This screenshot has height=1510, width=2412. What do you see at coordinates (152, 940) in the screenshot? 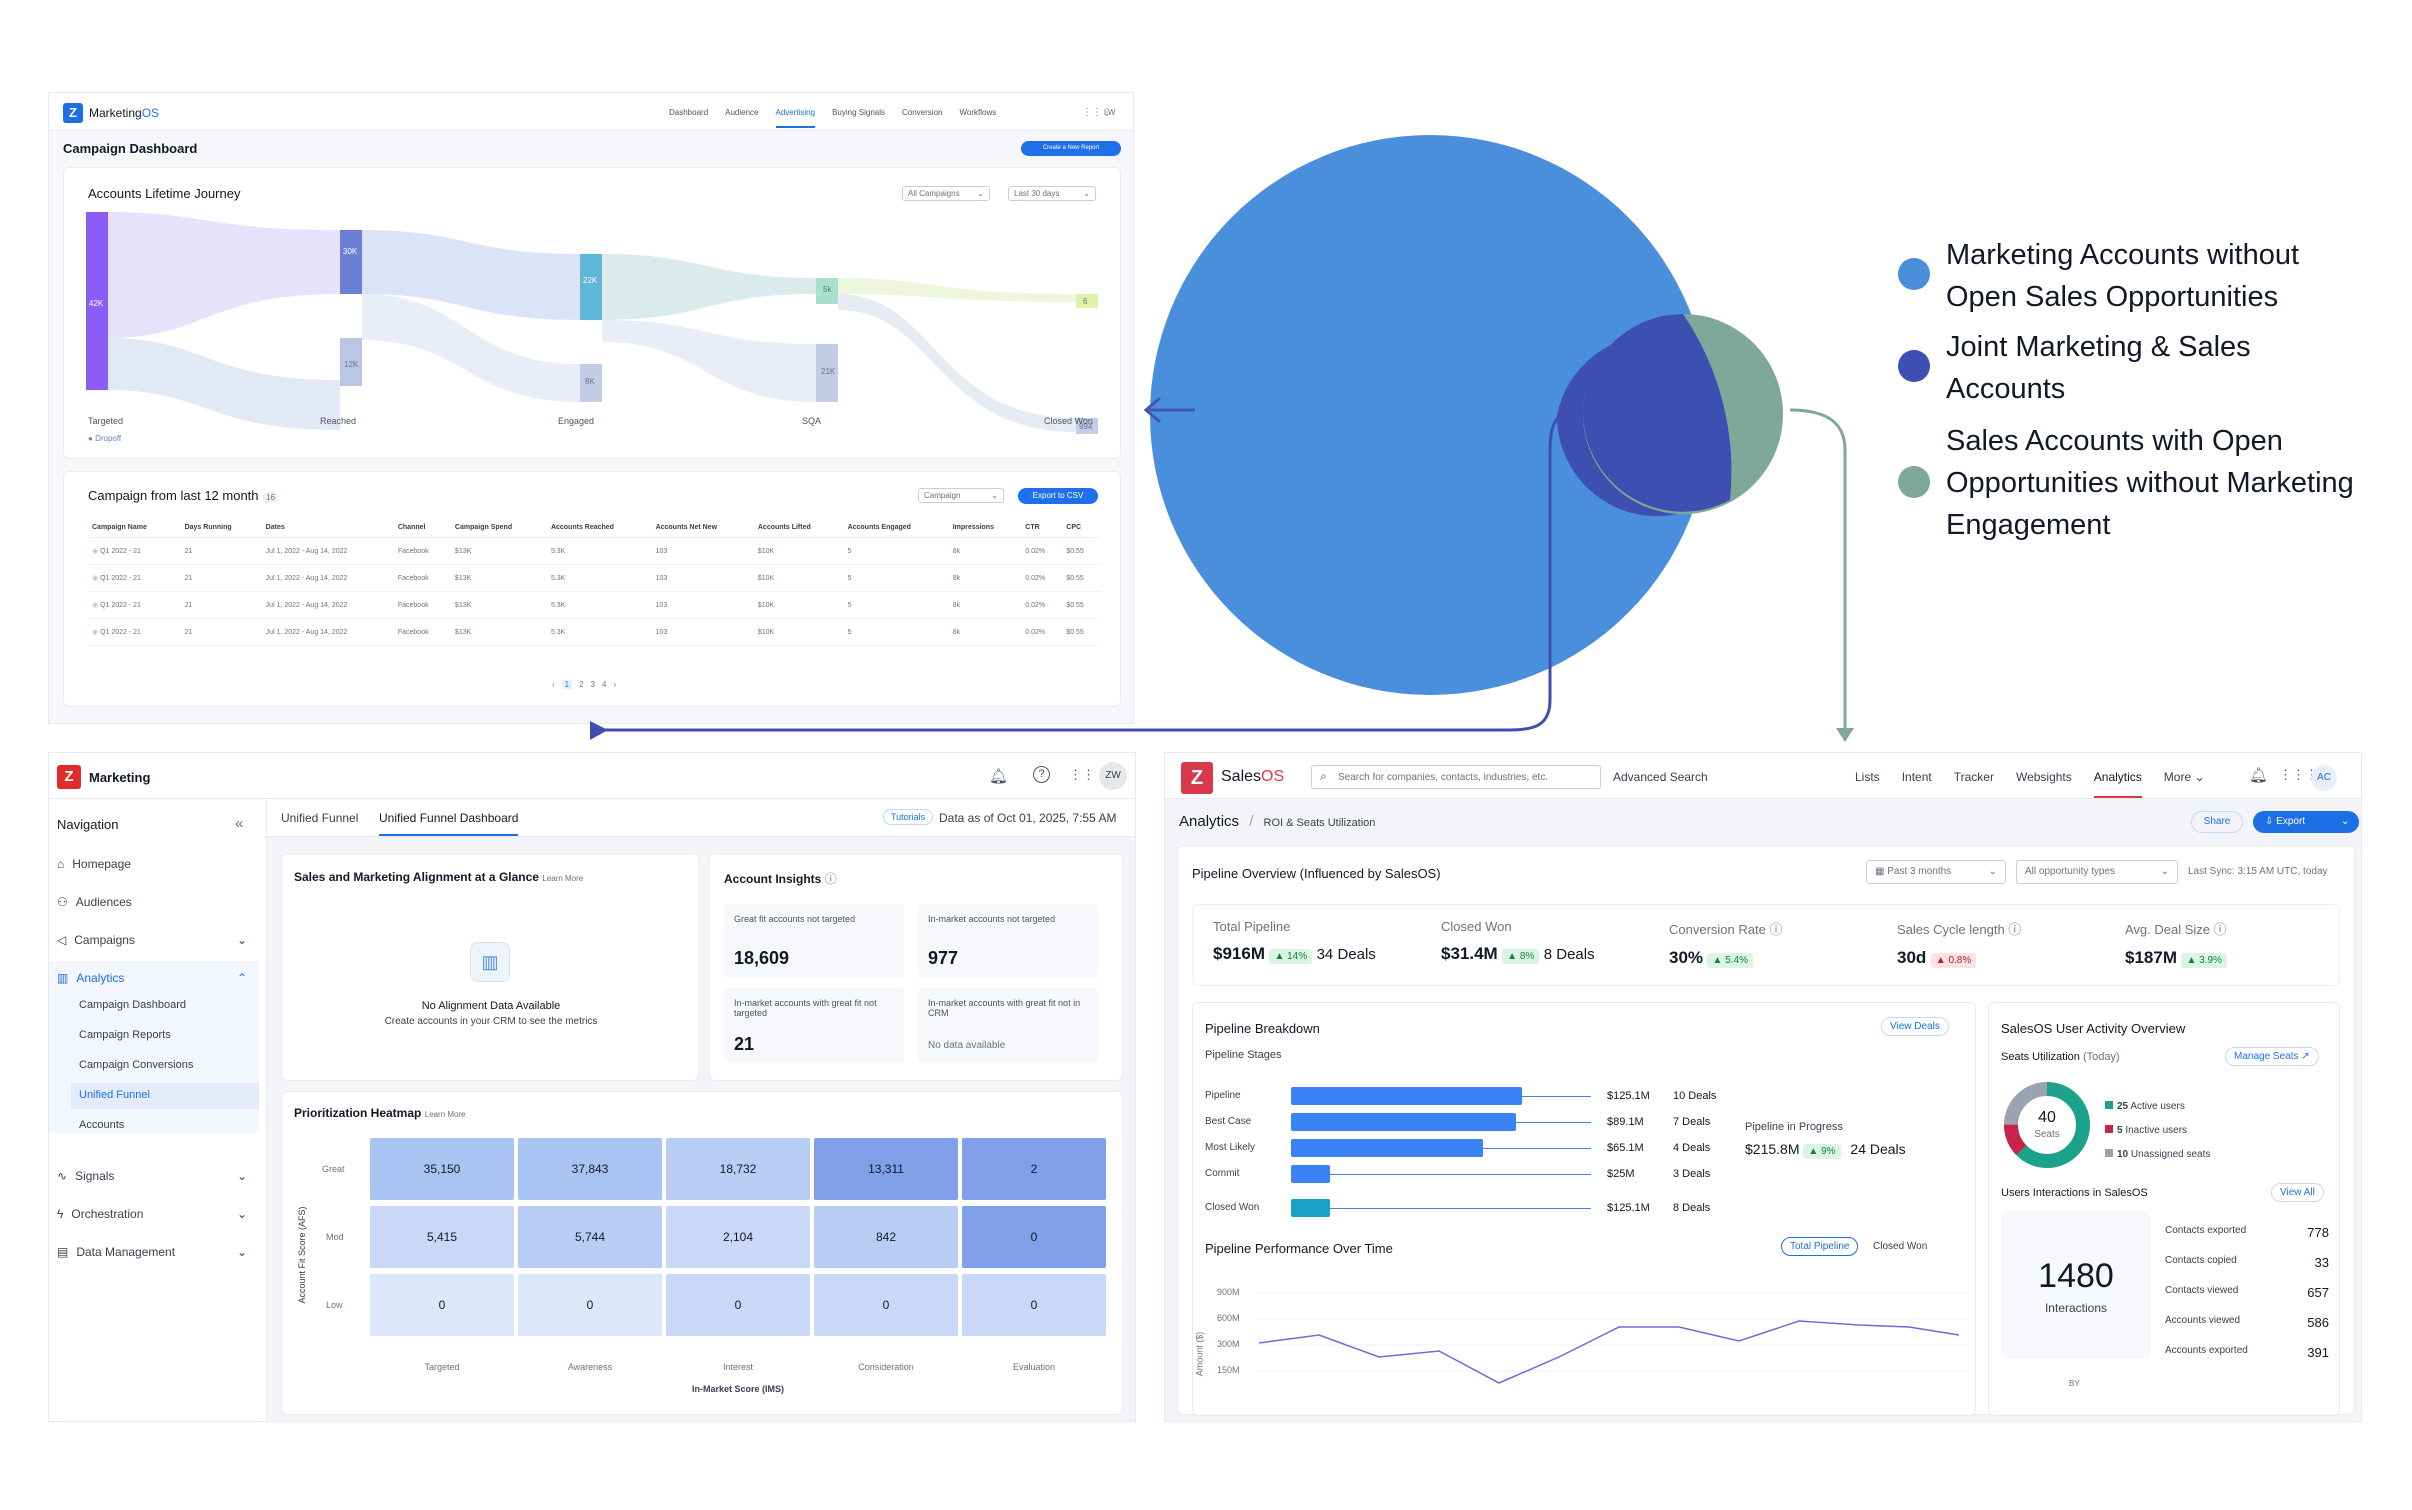
I see `sidebar-item-campaigns: ◁ Campaigns ⌄` at bounding box center [152, 940].